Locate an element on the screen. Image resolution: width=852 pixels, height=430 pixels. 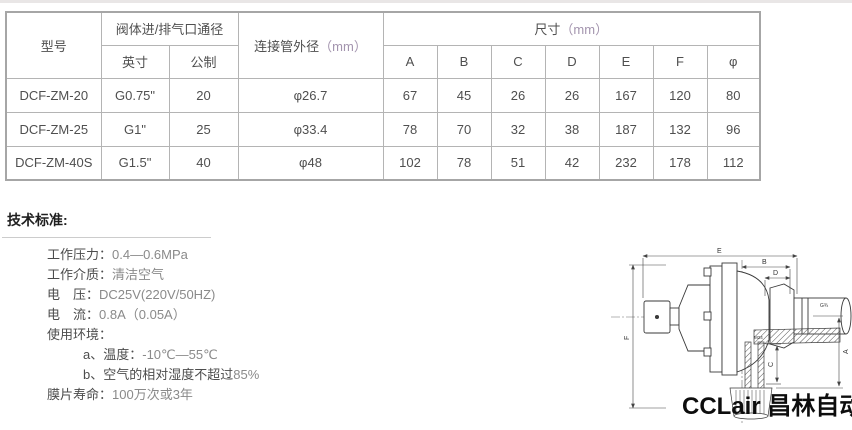
hatched-sections is located at coordinates (785, 373).